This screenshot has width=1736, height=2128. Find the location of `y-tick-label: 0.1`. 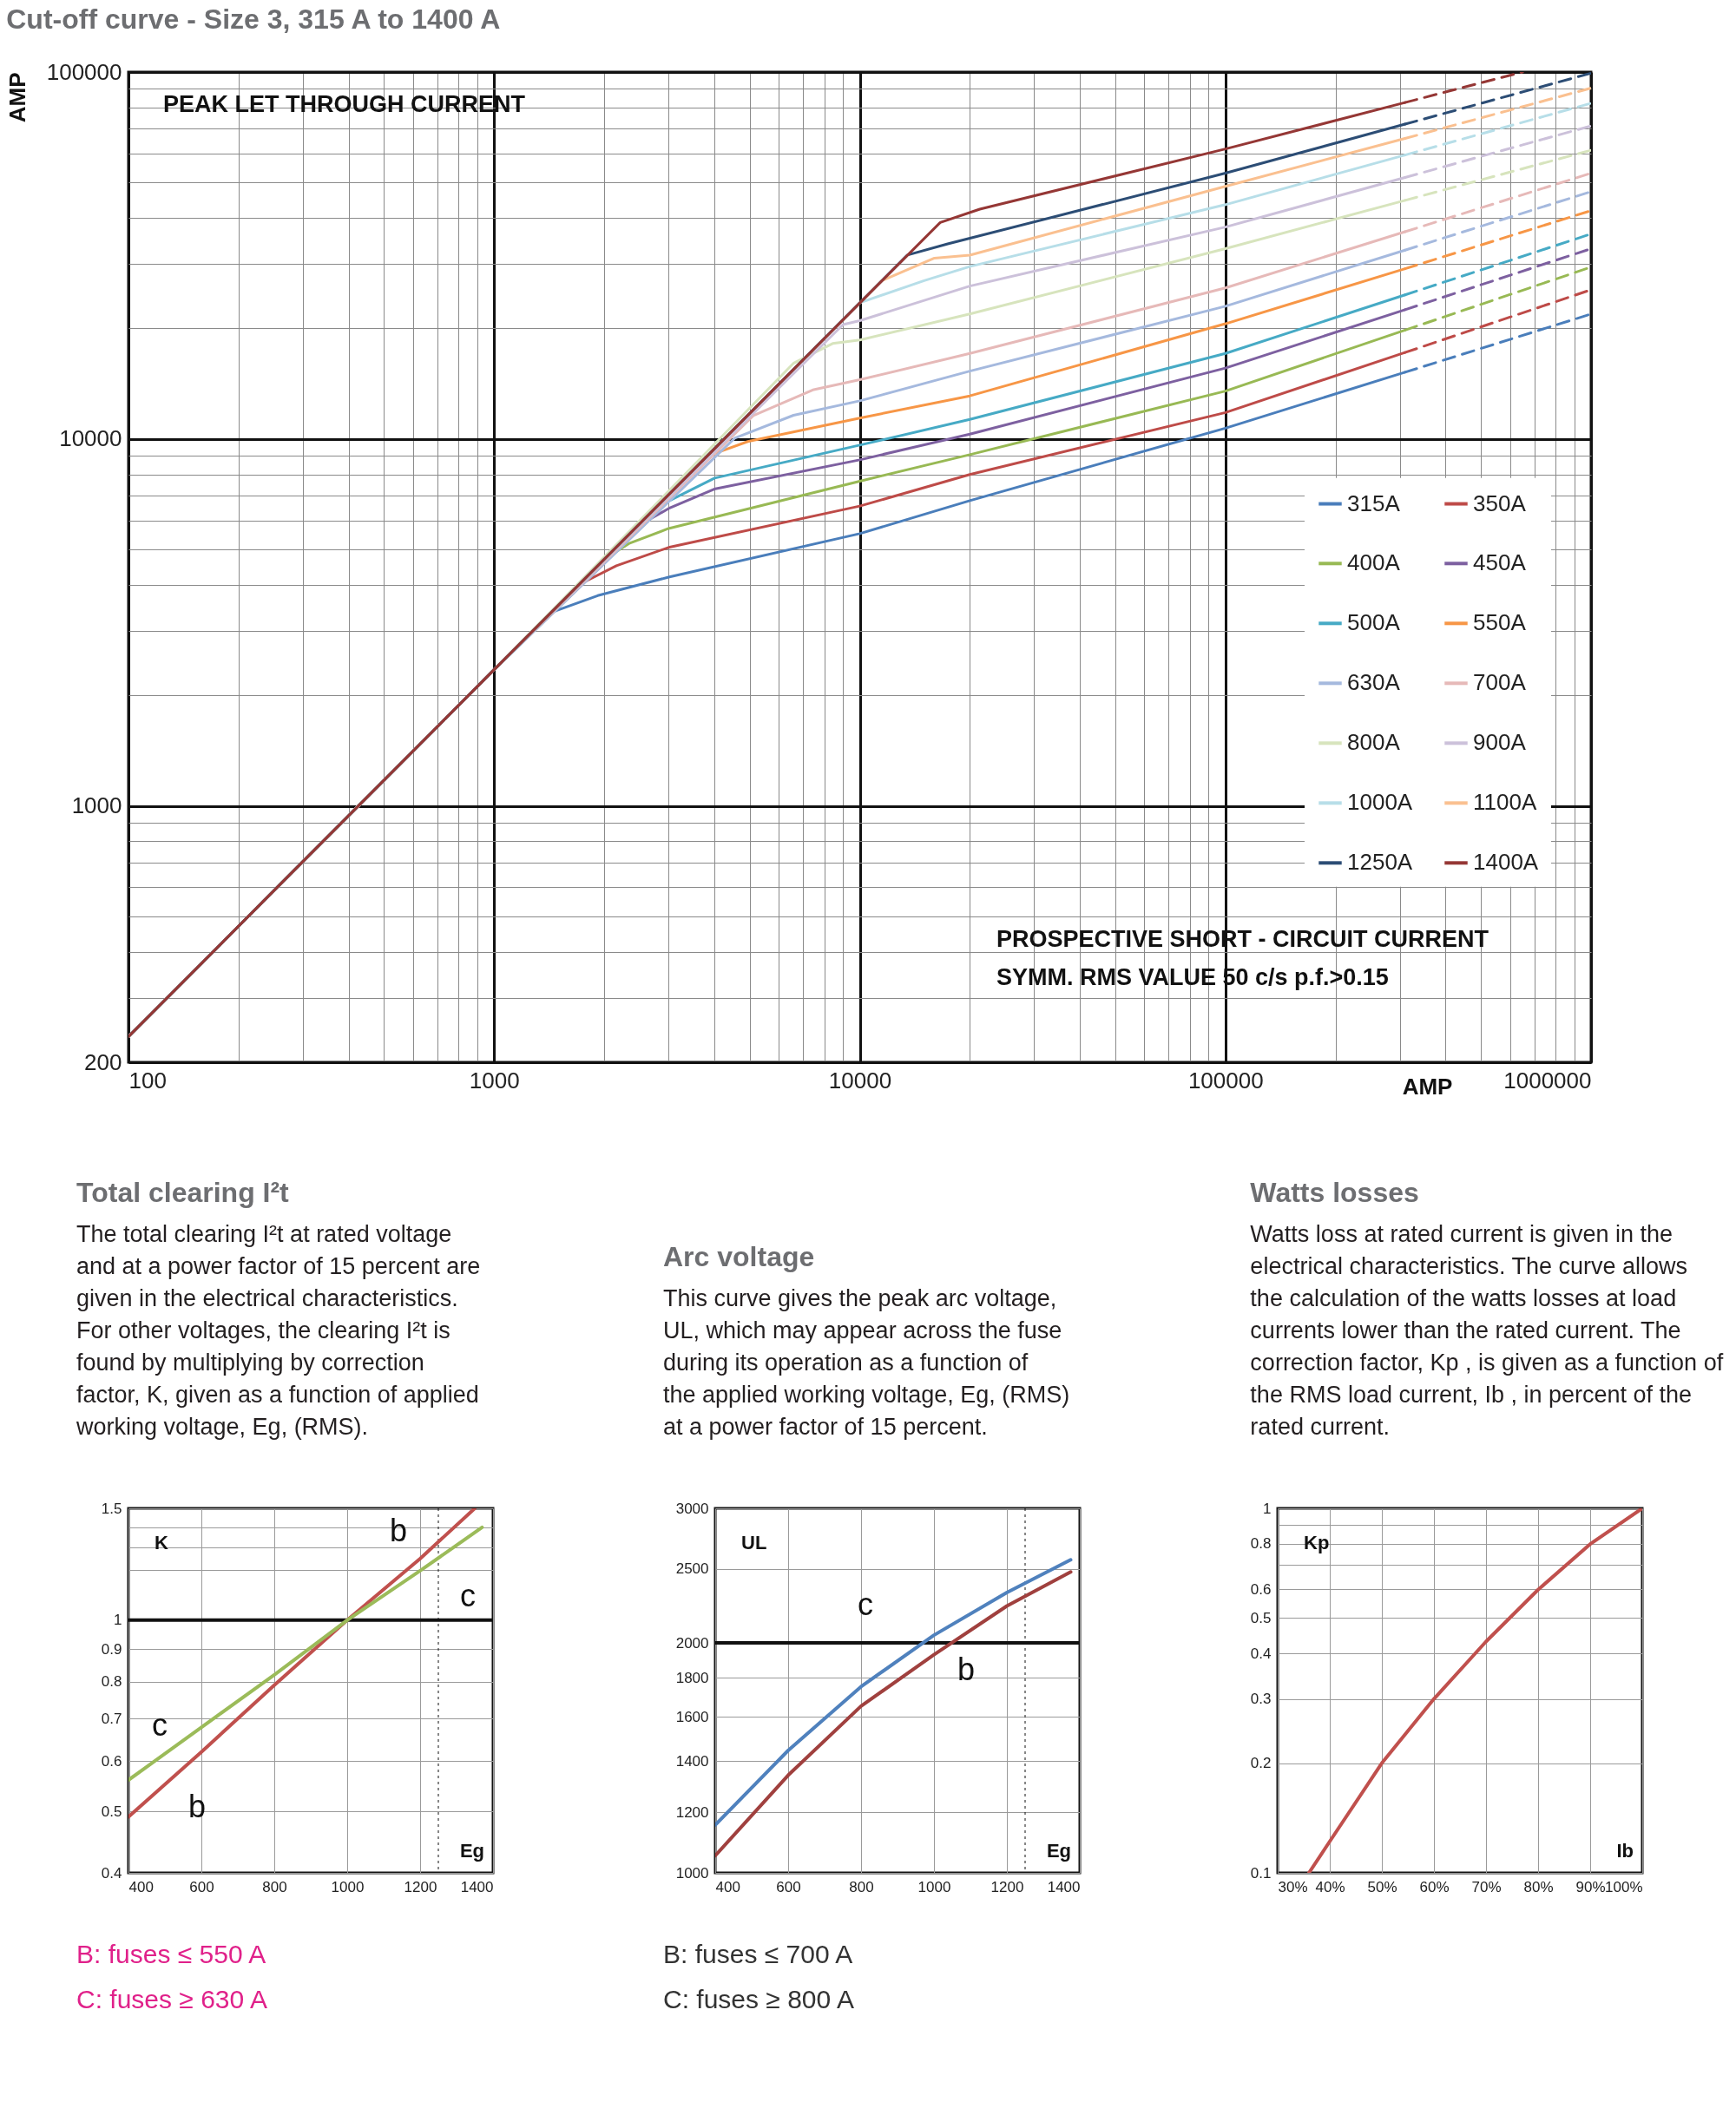

y-tick-label: 0.1 is located at coordinates (1261, 1873).